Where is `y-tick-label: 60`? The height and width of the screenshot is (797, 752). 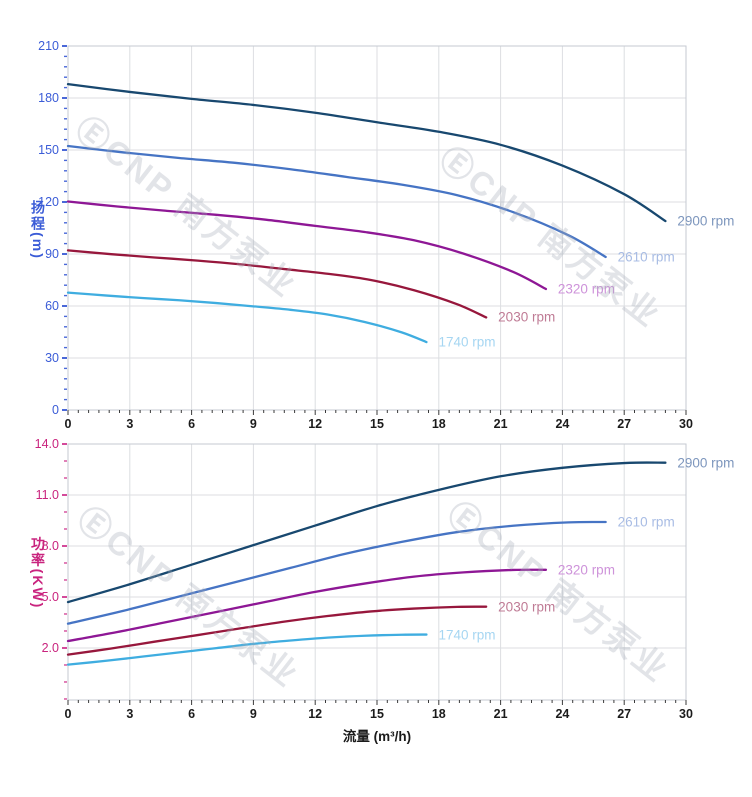 y-tick-label: 60 is located at coordinates (52, 305).